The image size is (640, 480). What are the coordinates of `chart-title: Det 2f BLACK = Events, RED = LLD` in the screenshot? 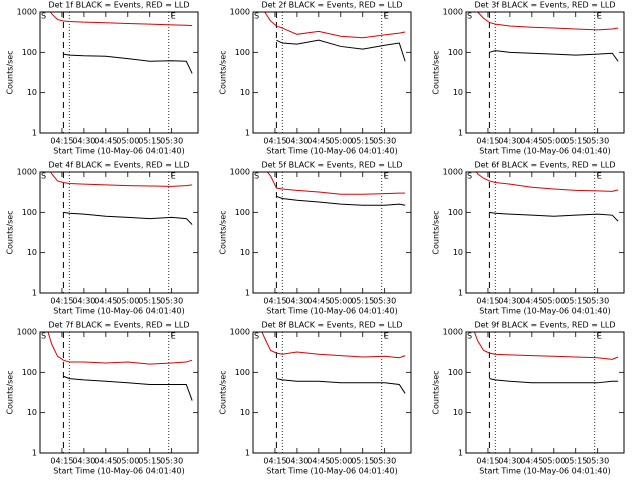 It's located at (331, 5).